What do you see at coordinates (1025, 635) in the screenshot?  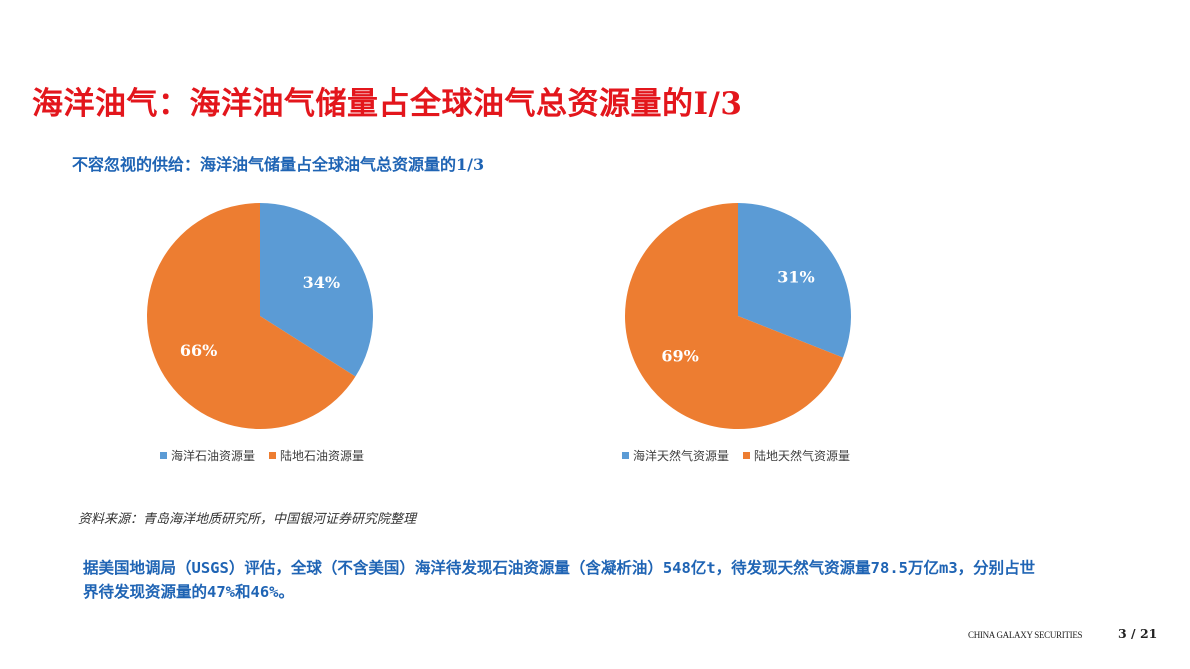 I see `footer-brand: CHINA GALAXY SECURITIES` at bounding box center [1025, 635].